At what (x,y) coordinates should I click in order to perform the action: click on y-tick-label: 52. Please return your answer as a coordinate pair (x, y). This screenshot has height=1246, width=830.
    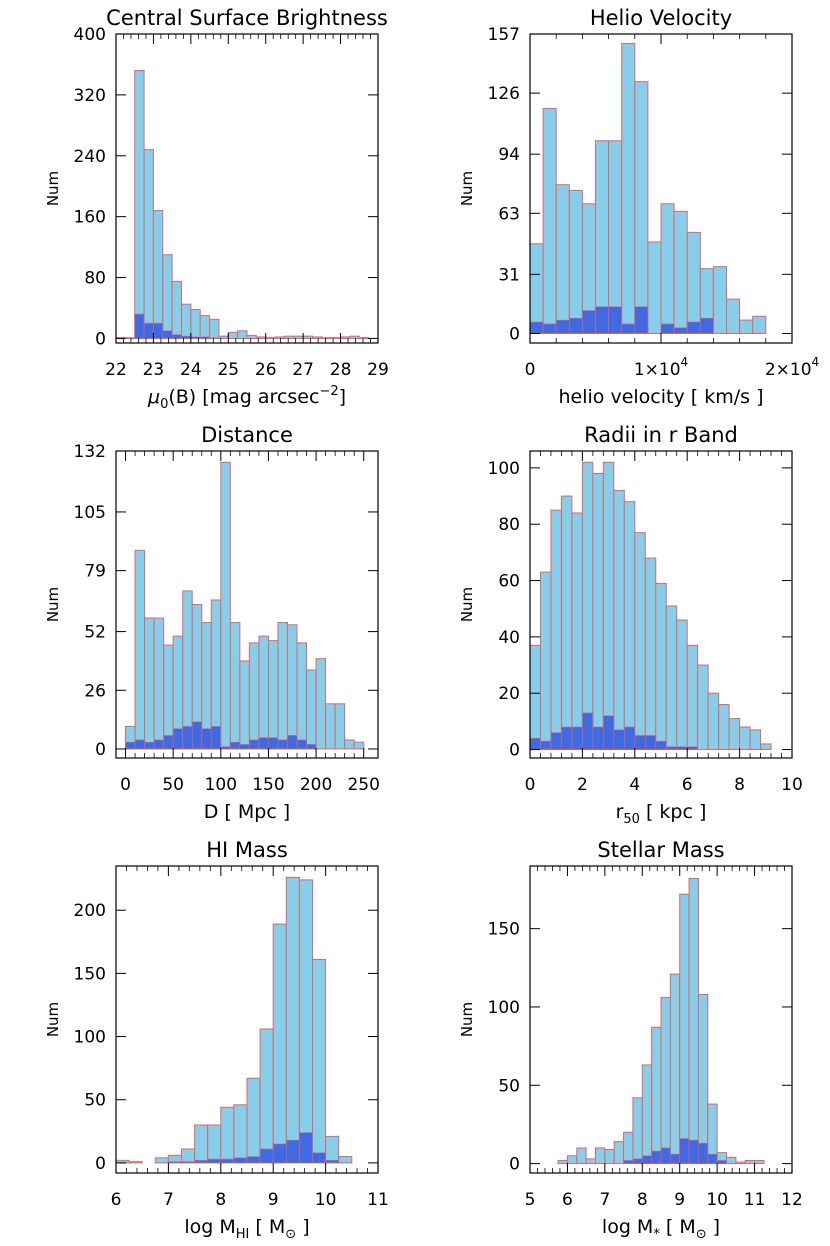
    Looking at the image, I should click on (95, 633).